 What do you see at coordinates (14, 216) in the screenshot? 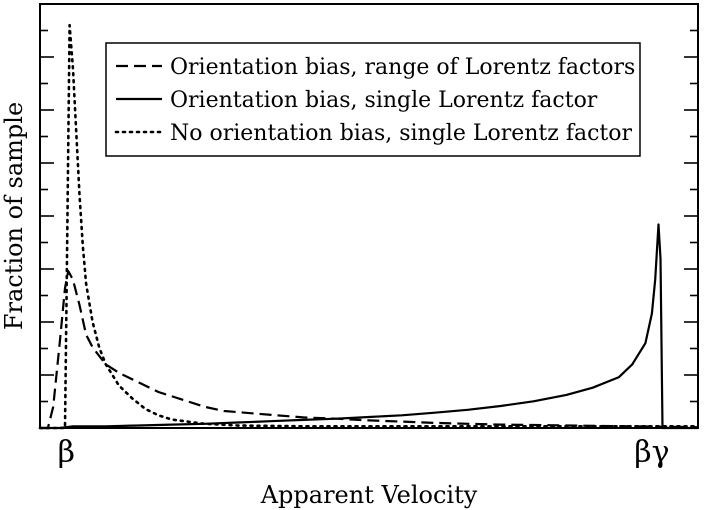
I see `y-axis-label: Fraction of sample` at bounding box center [14, 216].